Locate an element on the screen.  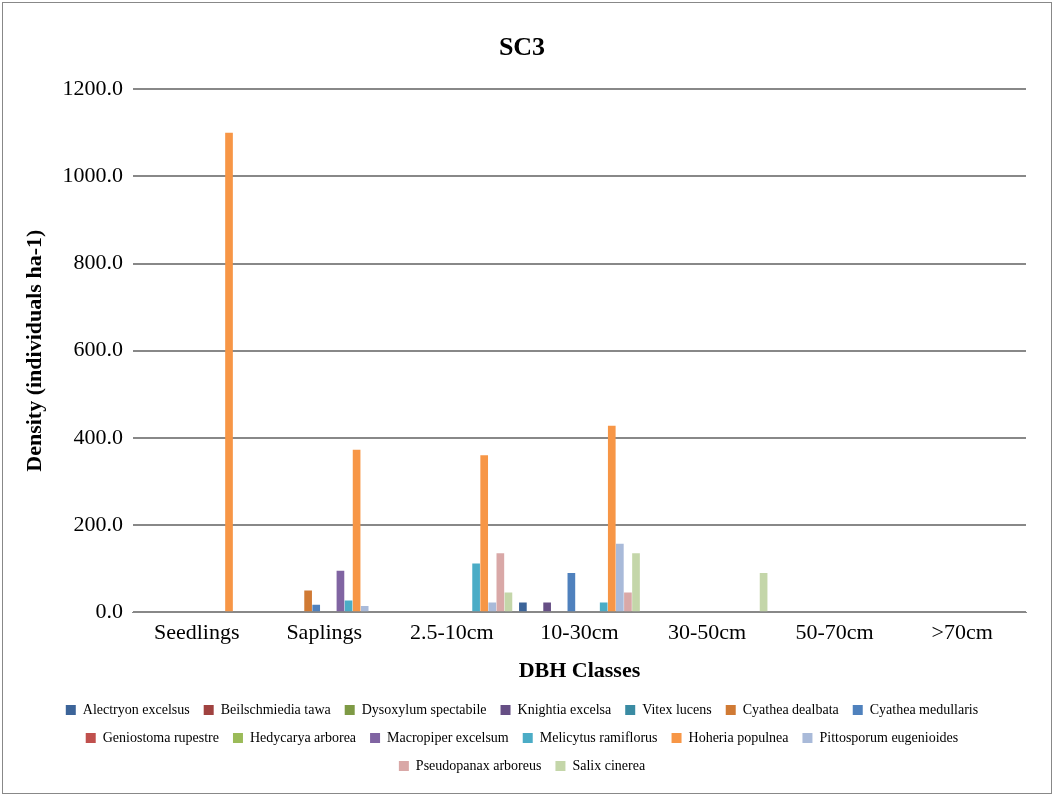
x-tick-label: 10-30cm is located at coordinates (579, 632).